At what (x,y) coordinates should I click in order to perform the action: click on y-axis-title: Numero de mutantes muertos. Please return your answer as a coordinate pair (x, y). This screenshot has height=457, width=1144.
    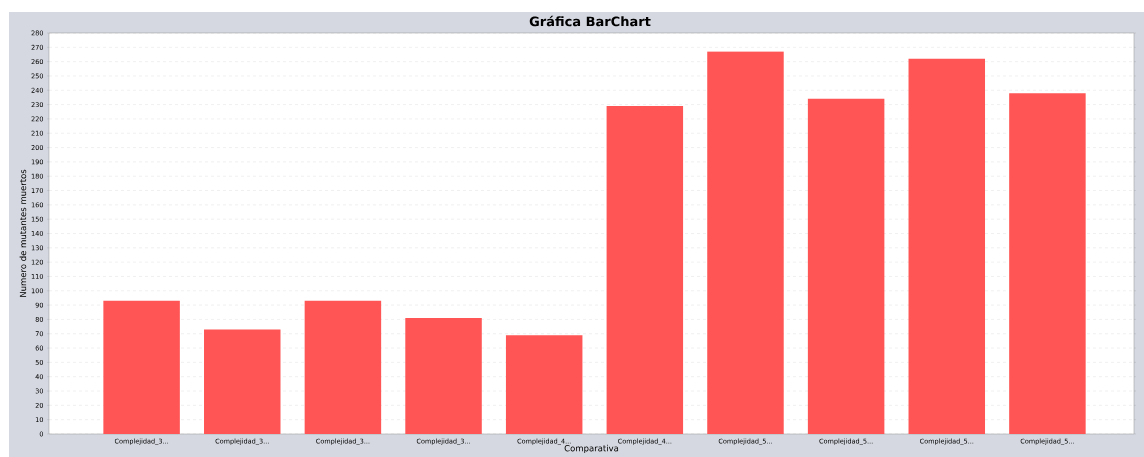
    Looking at the image, I should click on (23, 233).